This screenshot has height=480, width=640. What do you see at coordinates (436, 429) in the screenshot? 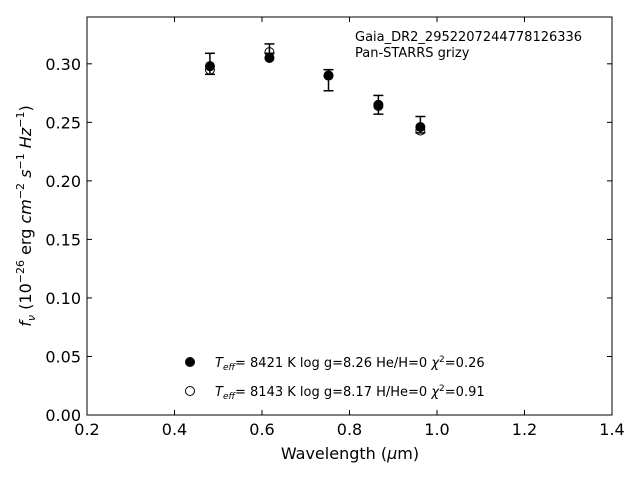
I see `x-tick-label: 1.0` at bounding box center [436, 429].